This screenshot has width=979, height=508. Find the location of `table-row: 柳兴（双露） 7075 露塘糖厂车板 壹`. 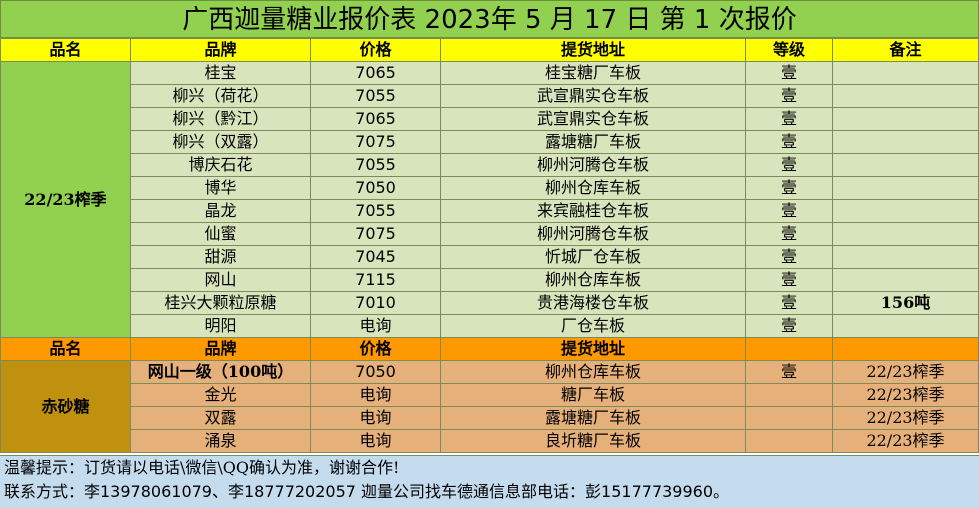

table-row: 柳兴（双露） 7075 露塘糖厂车板 壹 is located at coordinates (490, 142).